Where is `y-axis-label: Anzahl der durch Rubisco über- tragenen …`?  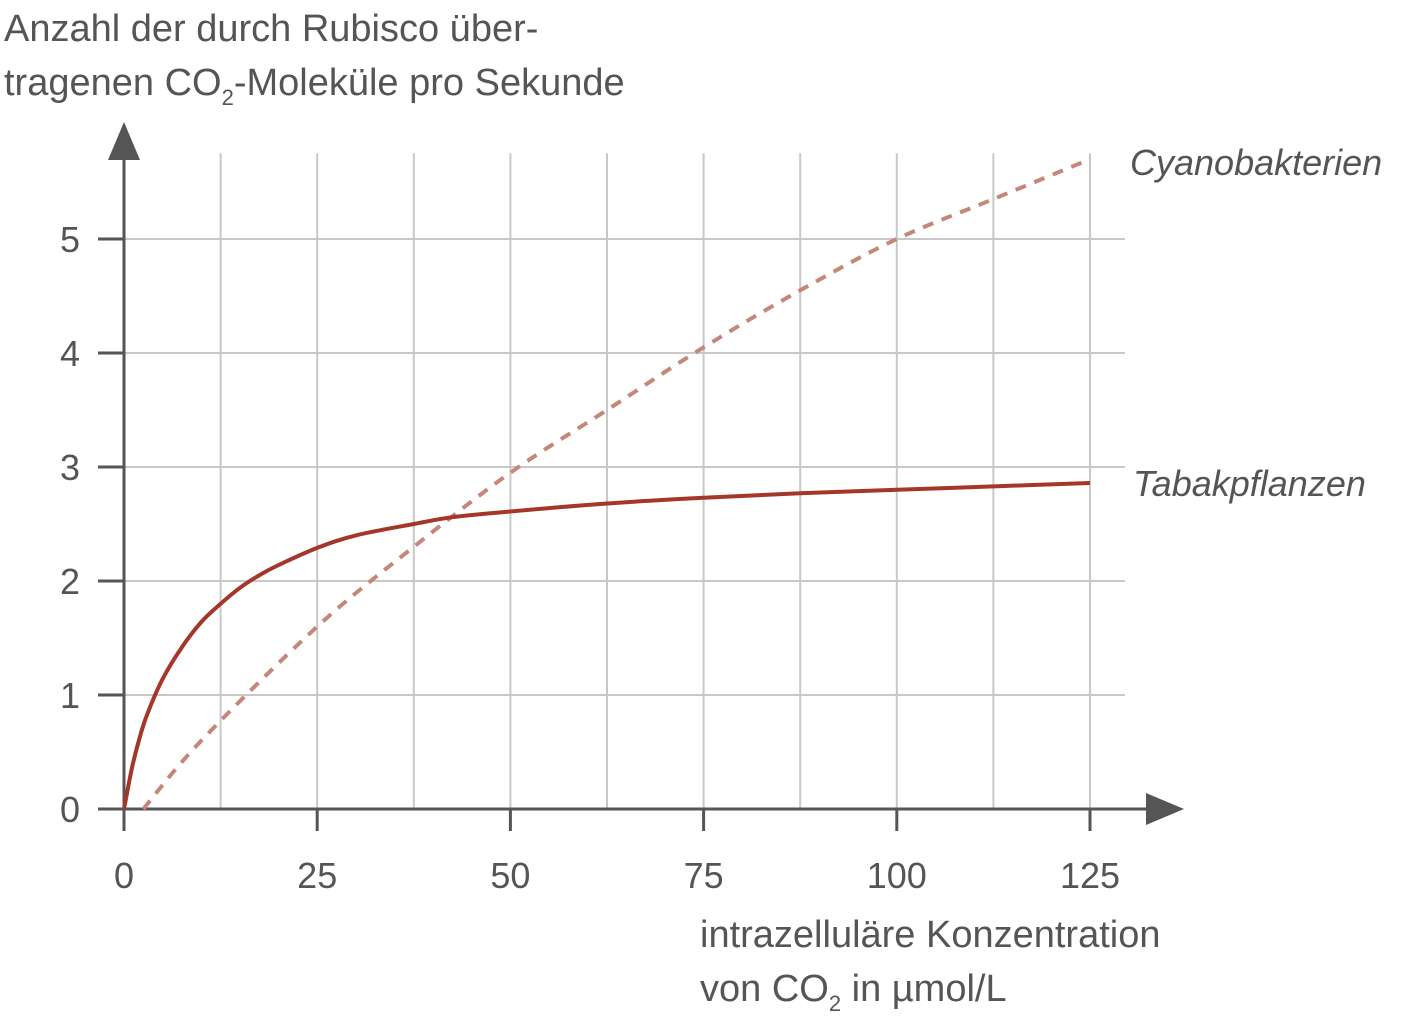
y-axis-label: Anzahl der durch Rubisco über- tragenen … is located at coordinates (314, 63).